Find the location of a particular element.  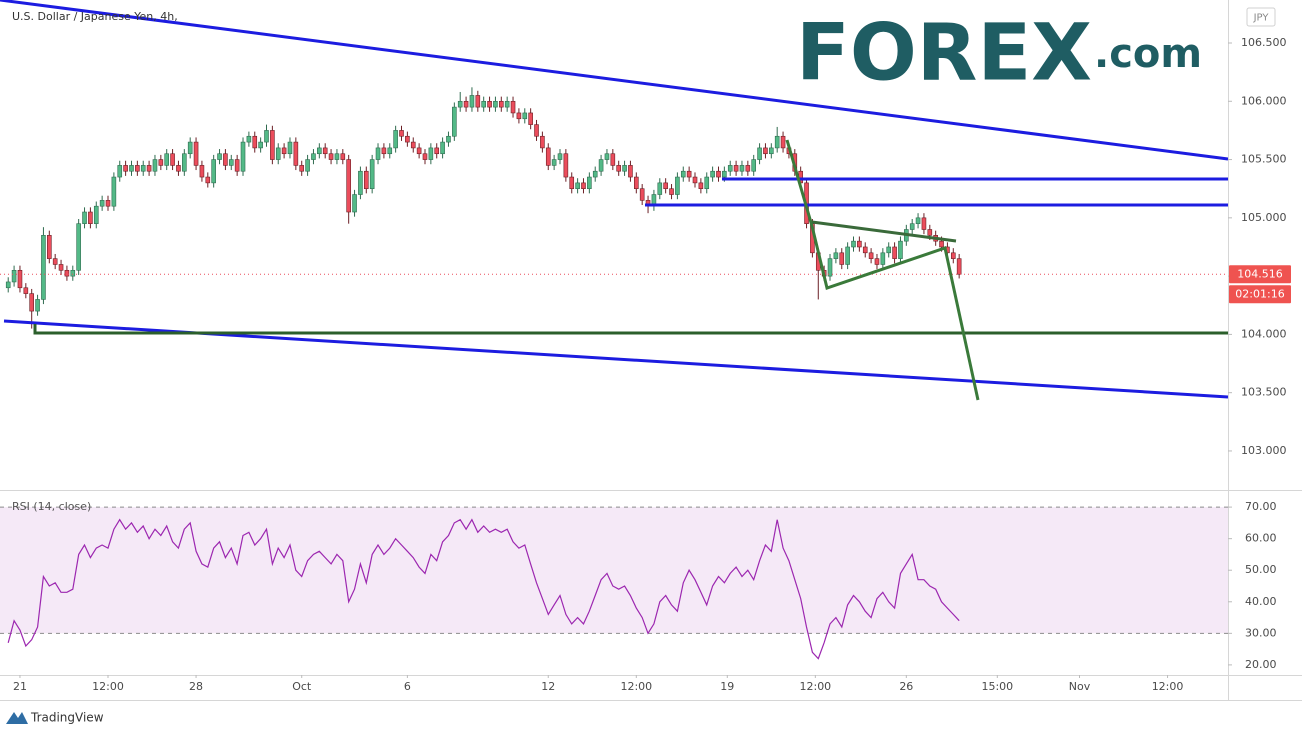

rsi-line is located at coordinates (483, 589).